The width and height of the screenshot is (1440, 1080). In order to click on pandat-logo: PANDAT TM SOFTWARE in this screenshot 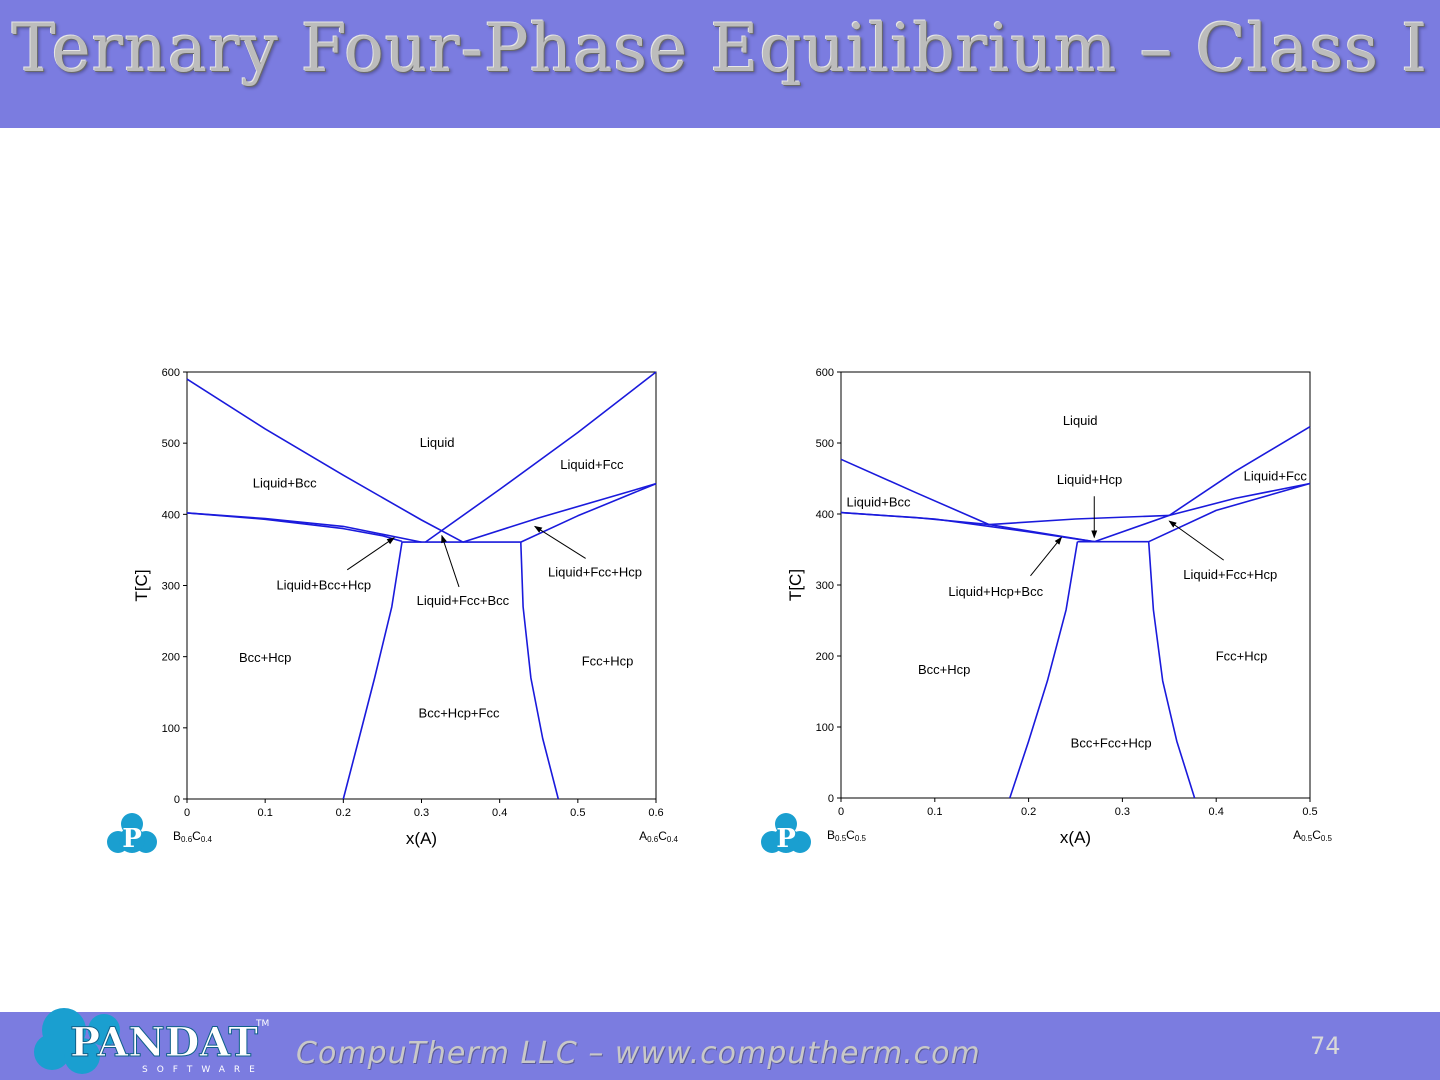, I will do `click(151, 1041)`.